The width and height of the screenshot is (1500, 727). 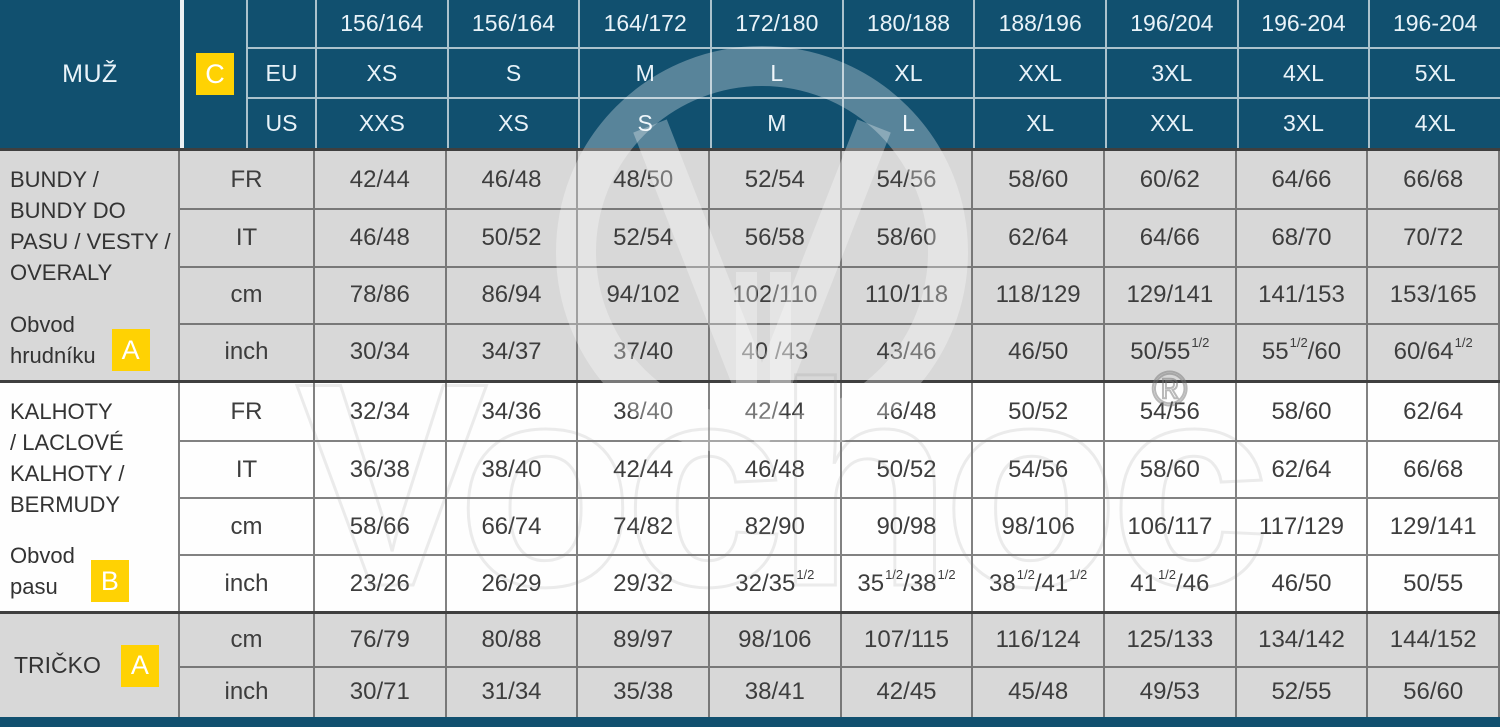 I want to click on size-value-cell: 60/62, so click(x=1171, y=180).